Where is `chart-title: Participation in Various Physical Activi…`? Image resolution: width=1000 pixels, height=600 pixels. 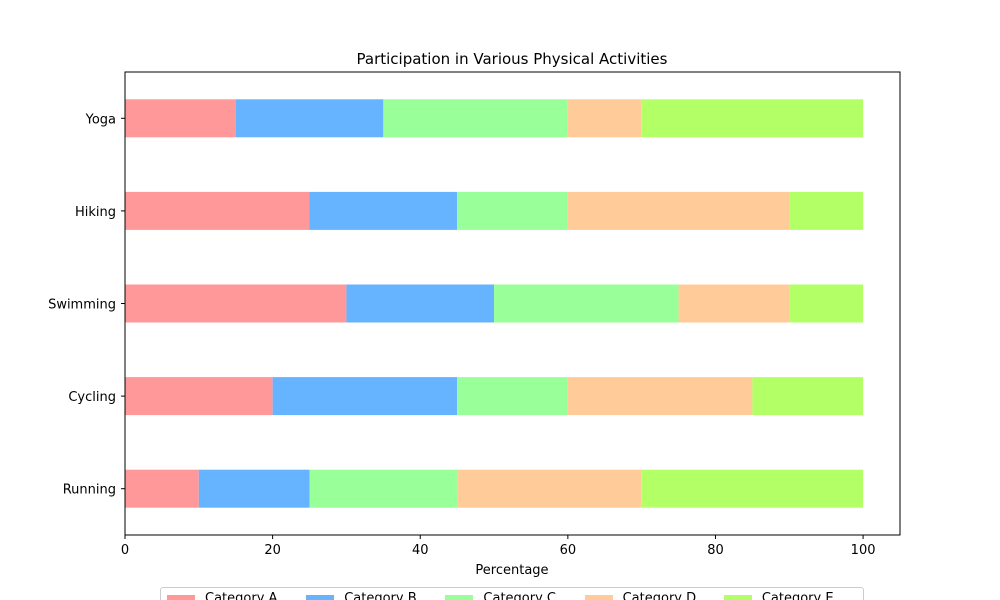
chart-title: Participation in Various Physical Activi… is located at coordinates (512, 59).